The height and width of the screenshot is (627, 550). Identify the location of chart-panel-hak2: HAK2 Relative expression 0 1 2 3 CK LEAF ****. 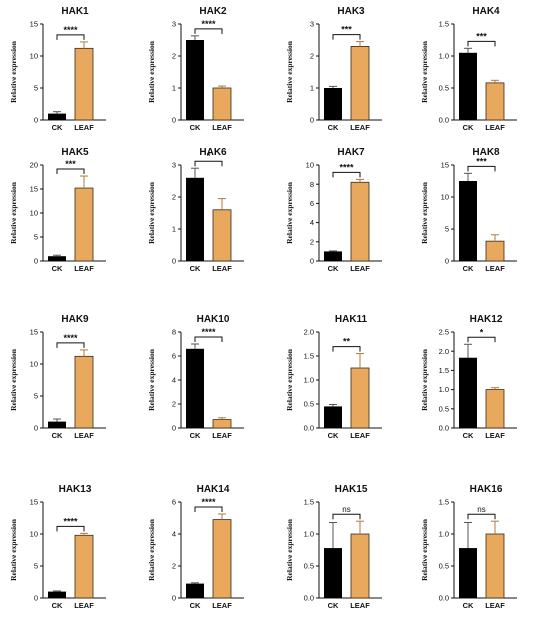
(205, 70).